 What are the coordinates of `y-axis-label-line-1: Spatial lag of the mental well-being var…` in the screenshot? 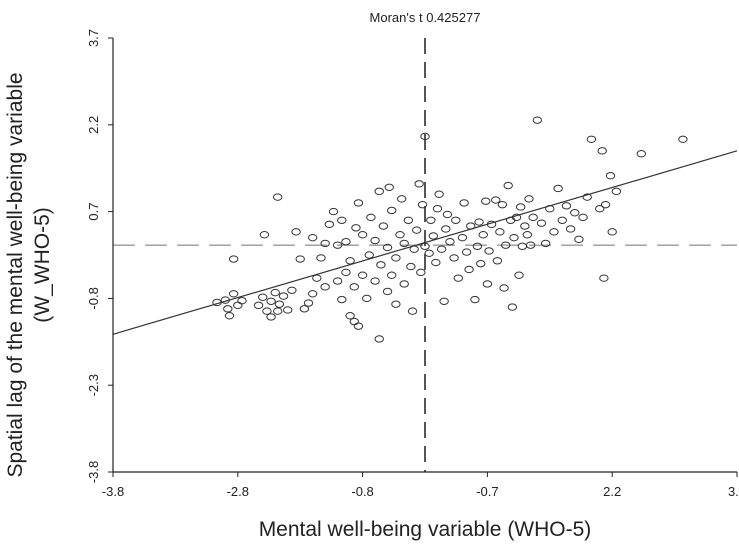 It's located at (15, 274).